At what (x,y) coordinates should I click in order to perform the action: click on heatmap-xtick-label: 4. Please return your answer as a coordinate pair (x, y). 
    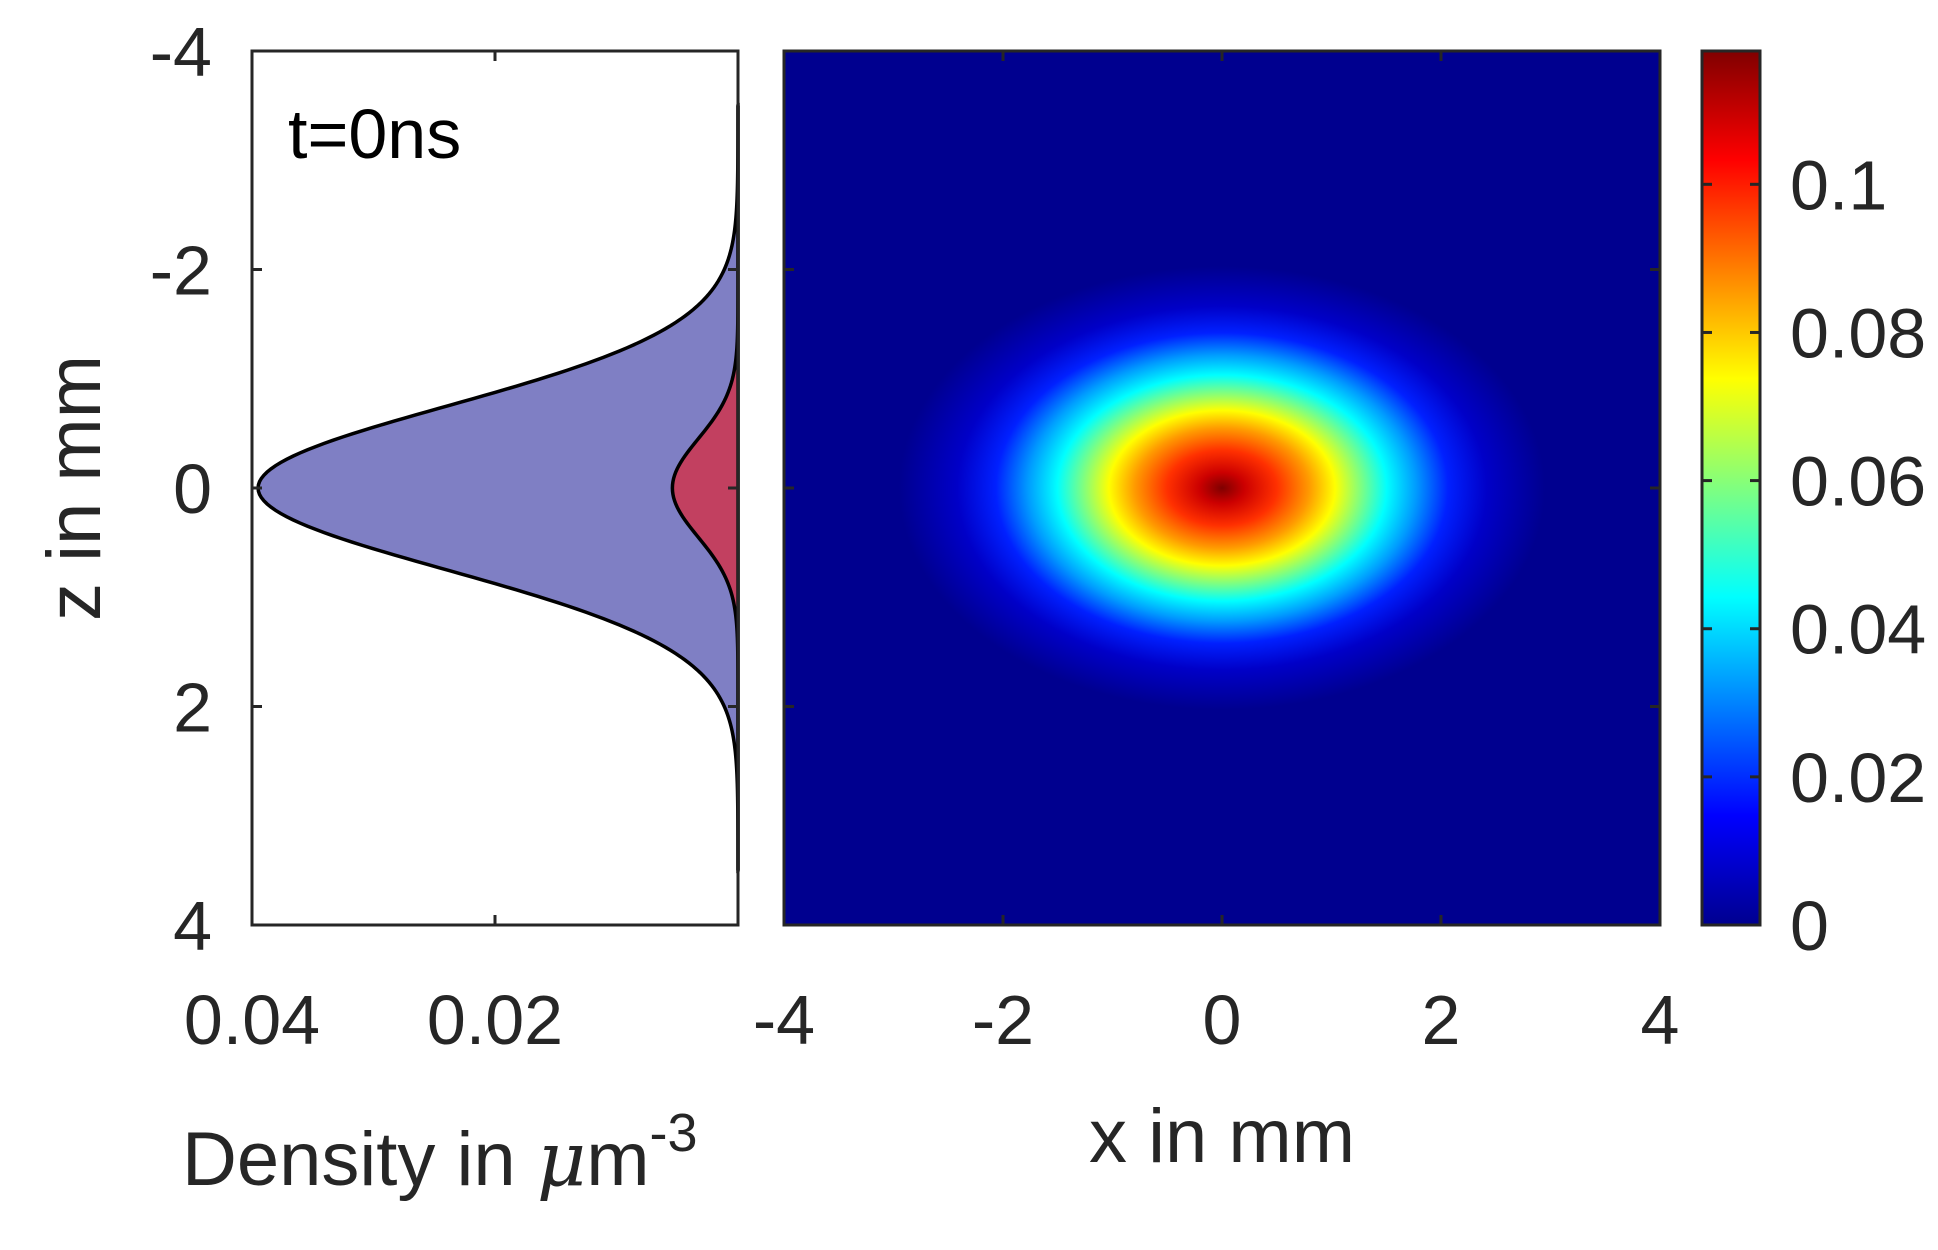
    Looking at the image, I should click on (1660, 1020).